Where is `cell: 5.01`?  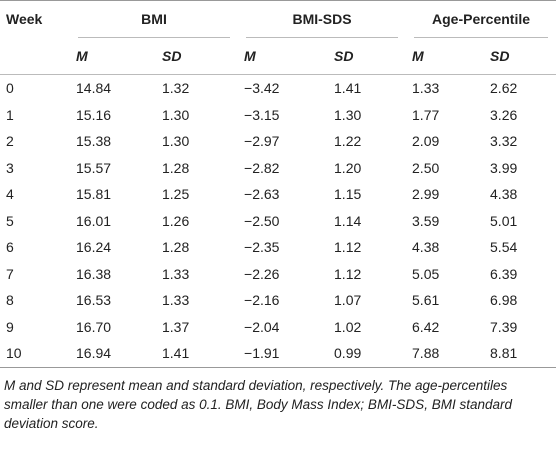 cell: 5.01 is located at coordinates (504, 220).